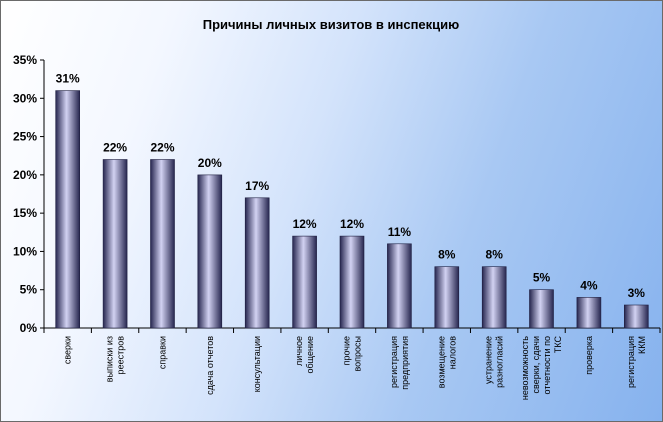 The height and width of the screenshot is (422, 663). I want to click on data-label: 31%, so click(68, 79).